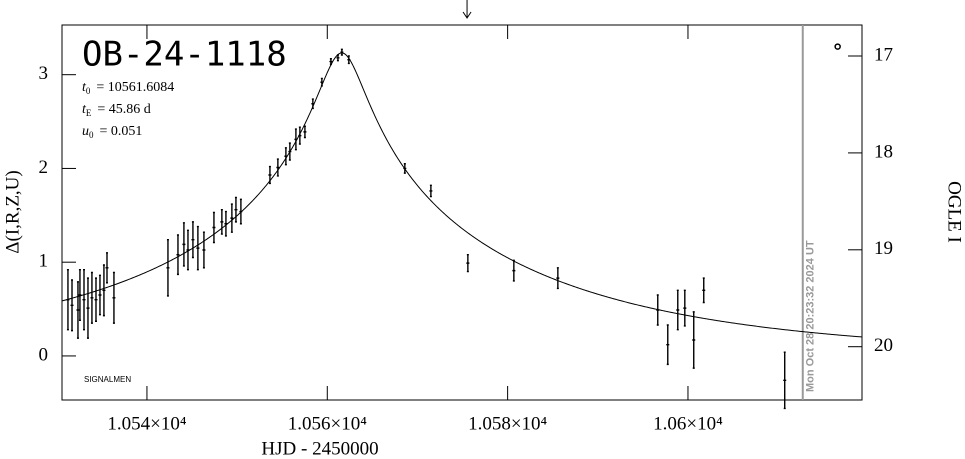 This screenshot has height=459, width=965. What do you see at coordinates (327, 423) in the screenshot?
I see `x-tick-label: 1.056×10⁴` at bounding box center [327, 423].